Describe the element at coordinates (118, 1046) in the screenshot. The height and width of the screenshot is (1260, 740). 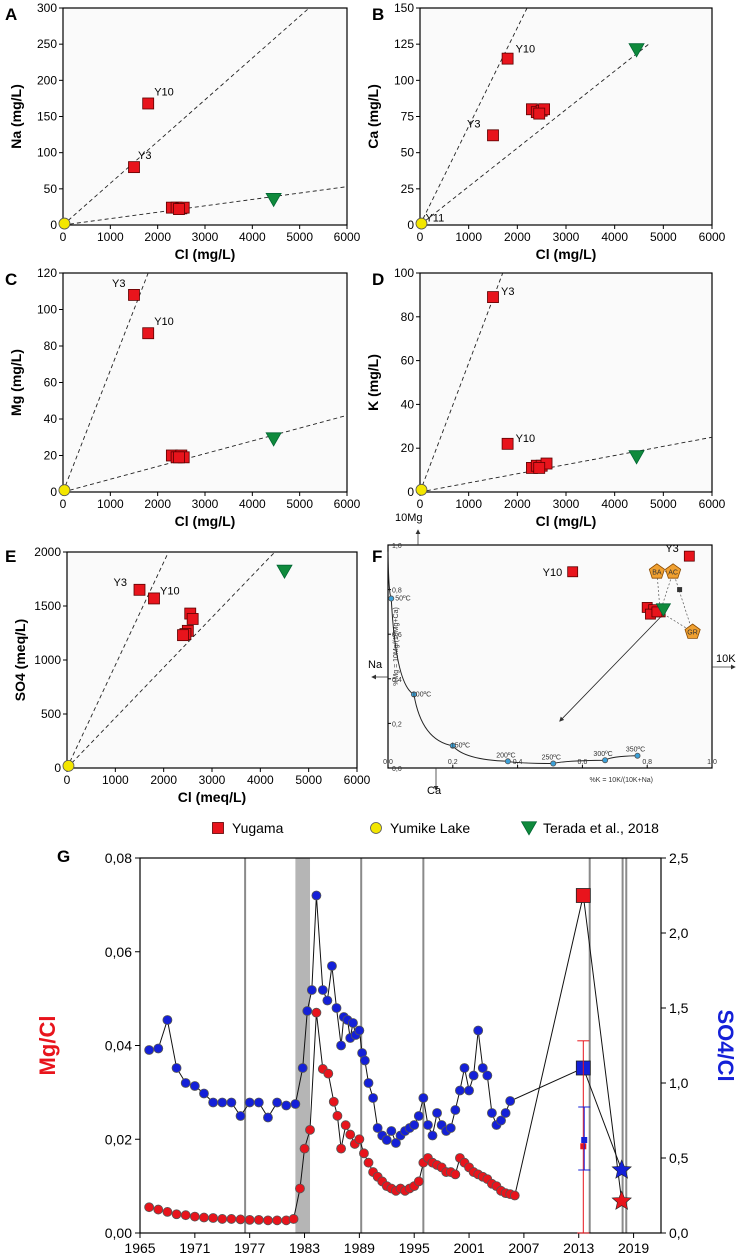
I see `y-tick-label-left: 0,04` at that location.